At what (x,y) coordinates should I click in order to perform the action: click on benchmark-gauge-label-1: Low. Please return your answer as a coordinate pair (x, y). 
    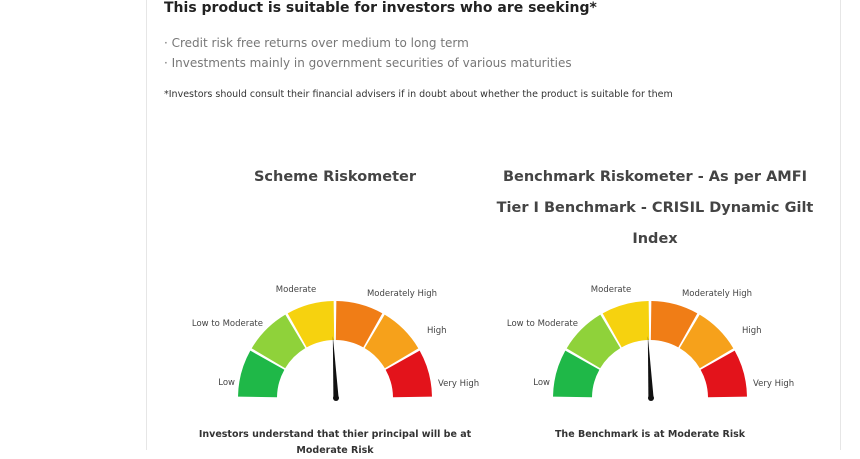
    Looking at the image, I should click on (541, 383).